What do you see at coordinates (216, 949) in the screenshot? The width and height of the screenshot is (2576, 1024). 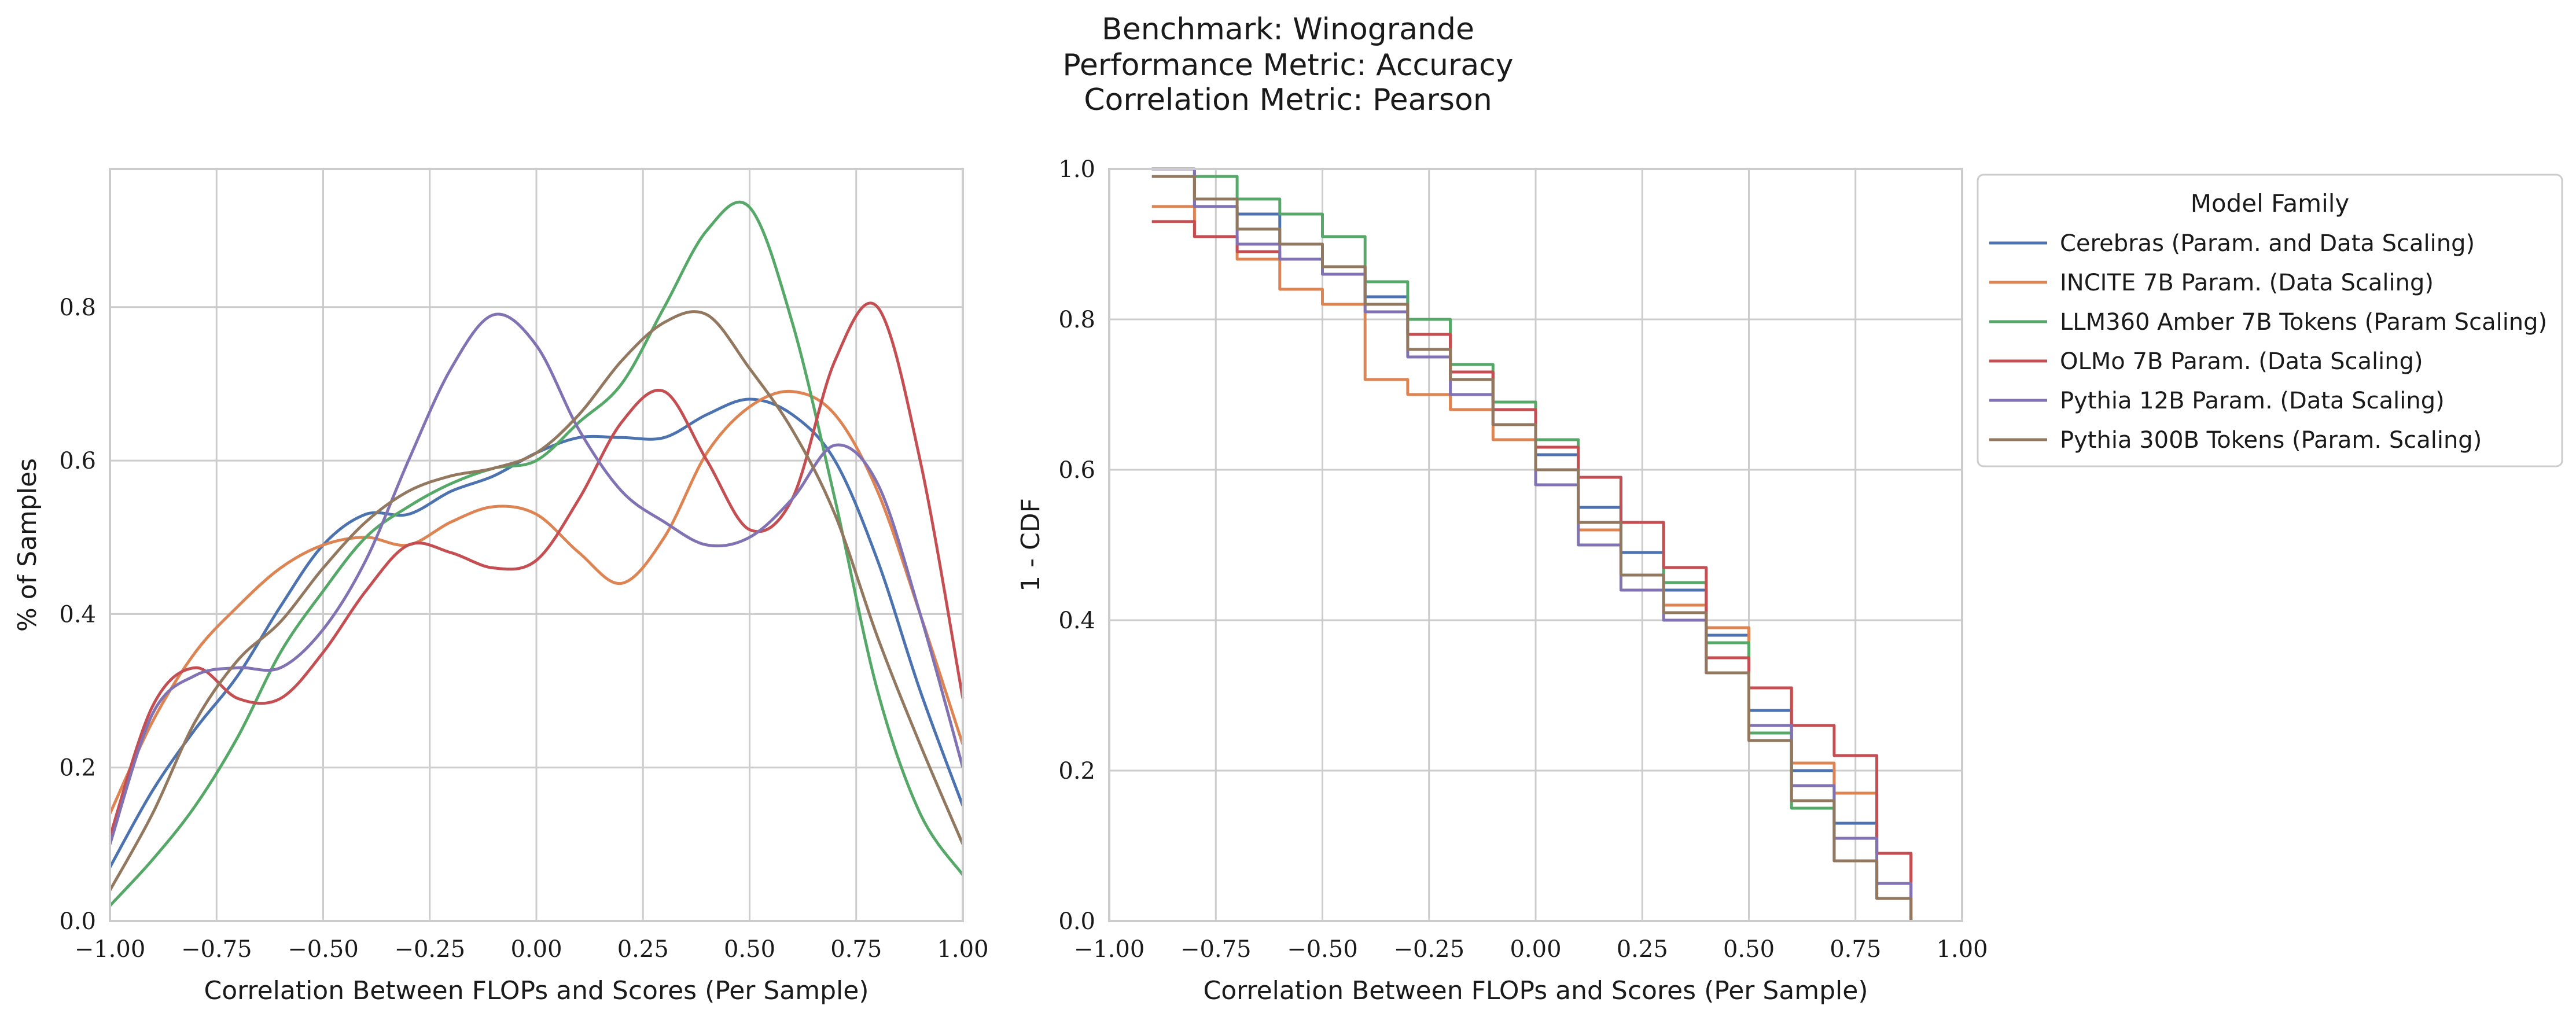 I see `kde-x-tick-label: −0.75` at bounding box center [216, 949].